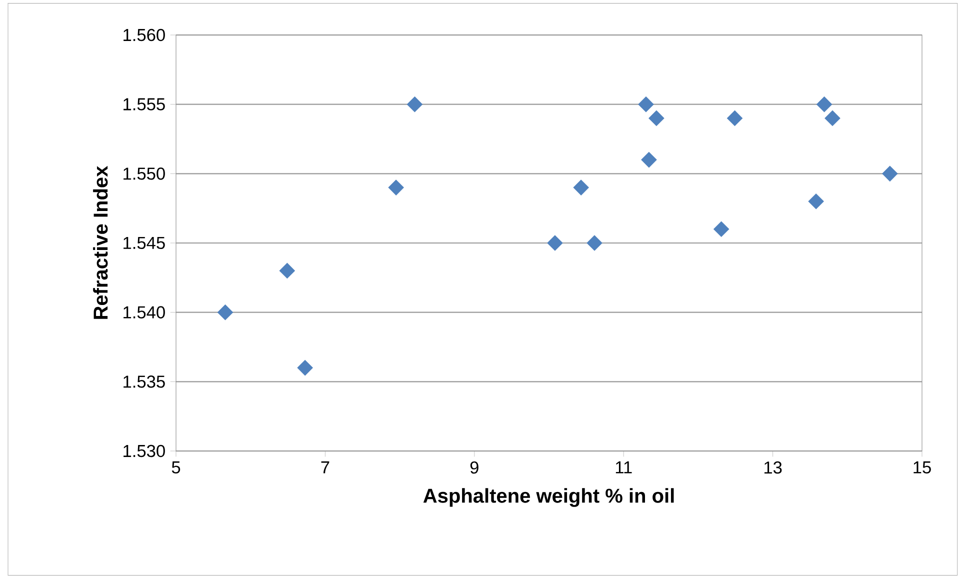  Describe the element at coordinates (474, 467) in the screenshot. I see `x-tick-label: 9` at that location.